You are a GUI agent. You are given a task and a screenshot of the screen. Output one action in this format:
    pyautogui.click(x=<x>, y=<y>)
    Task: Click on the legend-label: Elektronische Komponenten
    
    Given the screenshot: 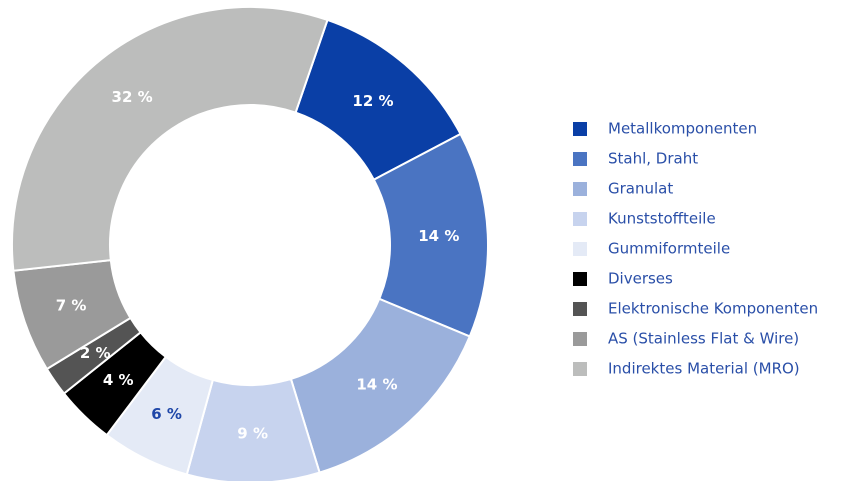 What is the action you would take?
    pyautogui.click(x=713, y=309)
    